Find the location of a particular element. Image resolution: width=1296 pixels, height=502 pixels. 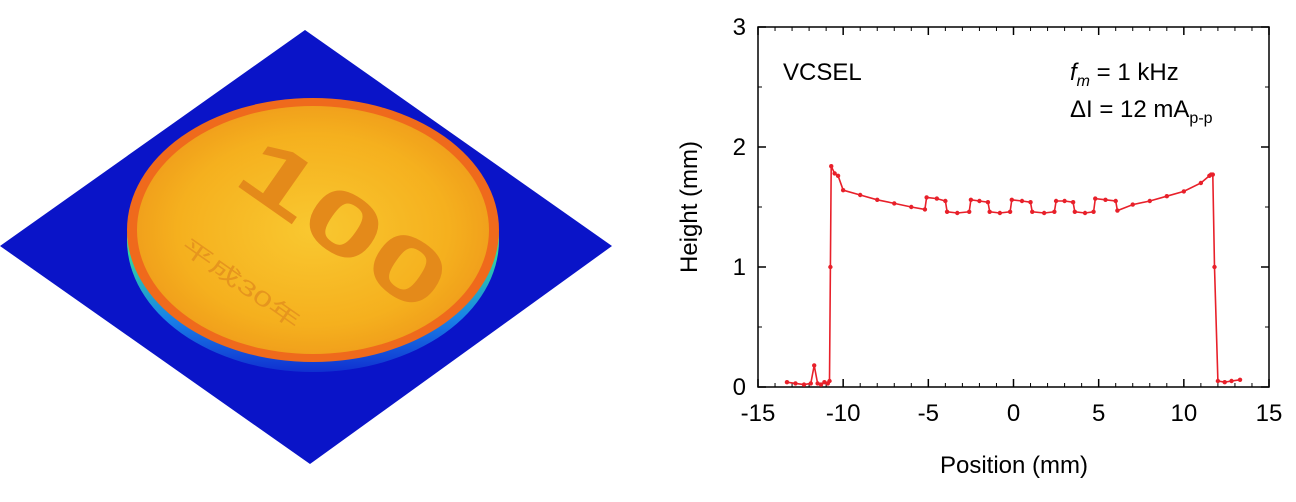

annotation-current-swing: ΔI = 12 mAp-p is located at coordinates (1141, 111).